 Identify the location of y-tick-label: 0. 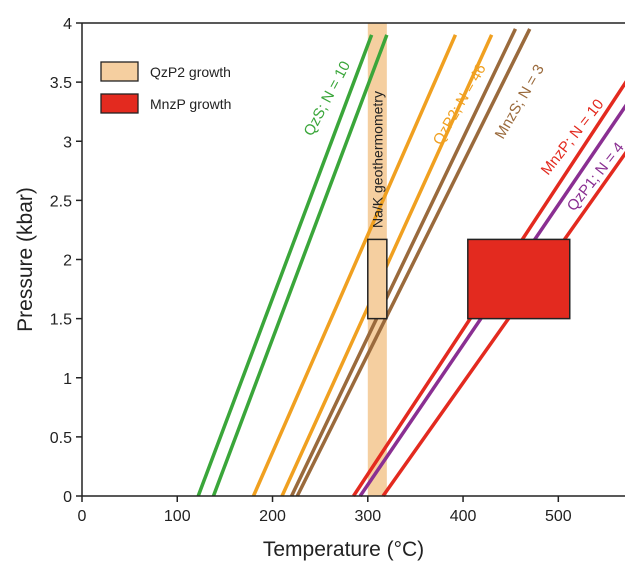
(67, 497).